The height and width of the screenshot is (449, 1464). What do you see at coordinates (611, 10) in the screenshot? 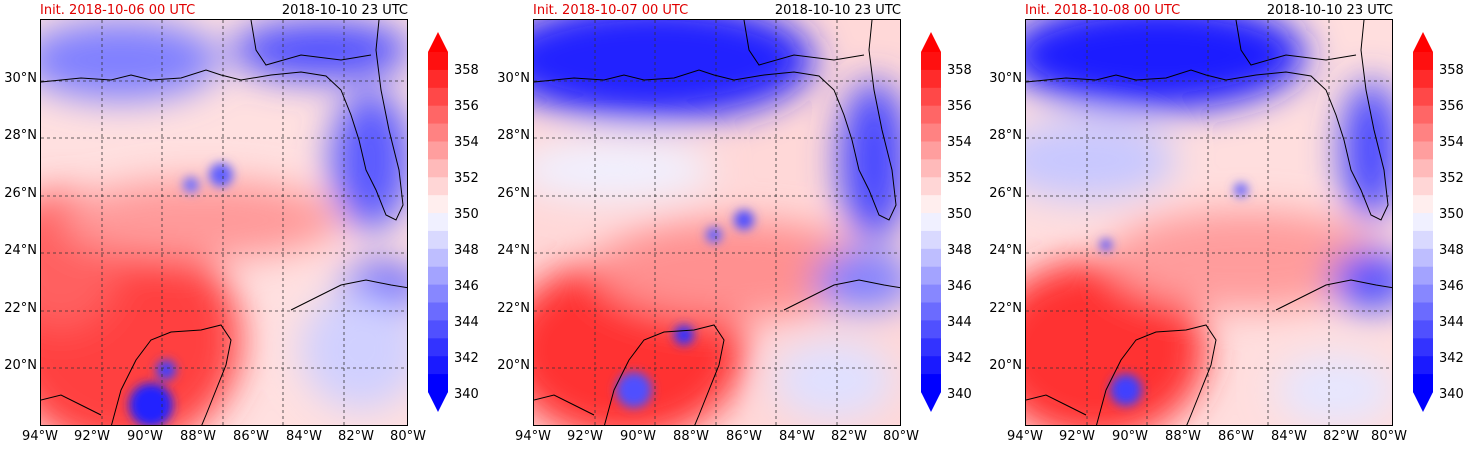
I see `init-time-label: Init. 2018-10-07 00 UTC` at bounding box center [611, 10].